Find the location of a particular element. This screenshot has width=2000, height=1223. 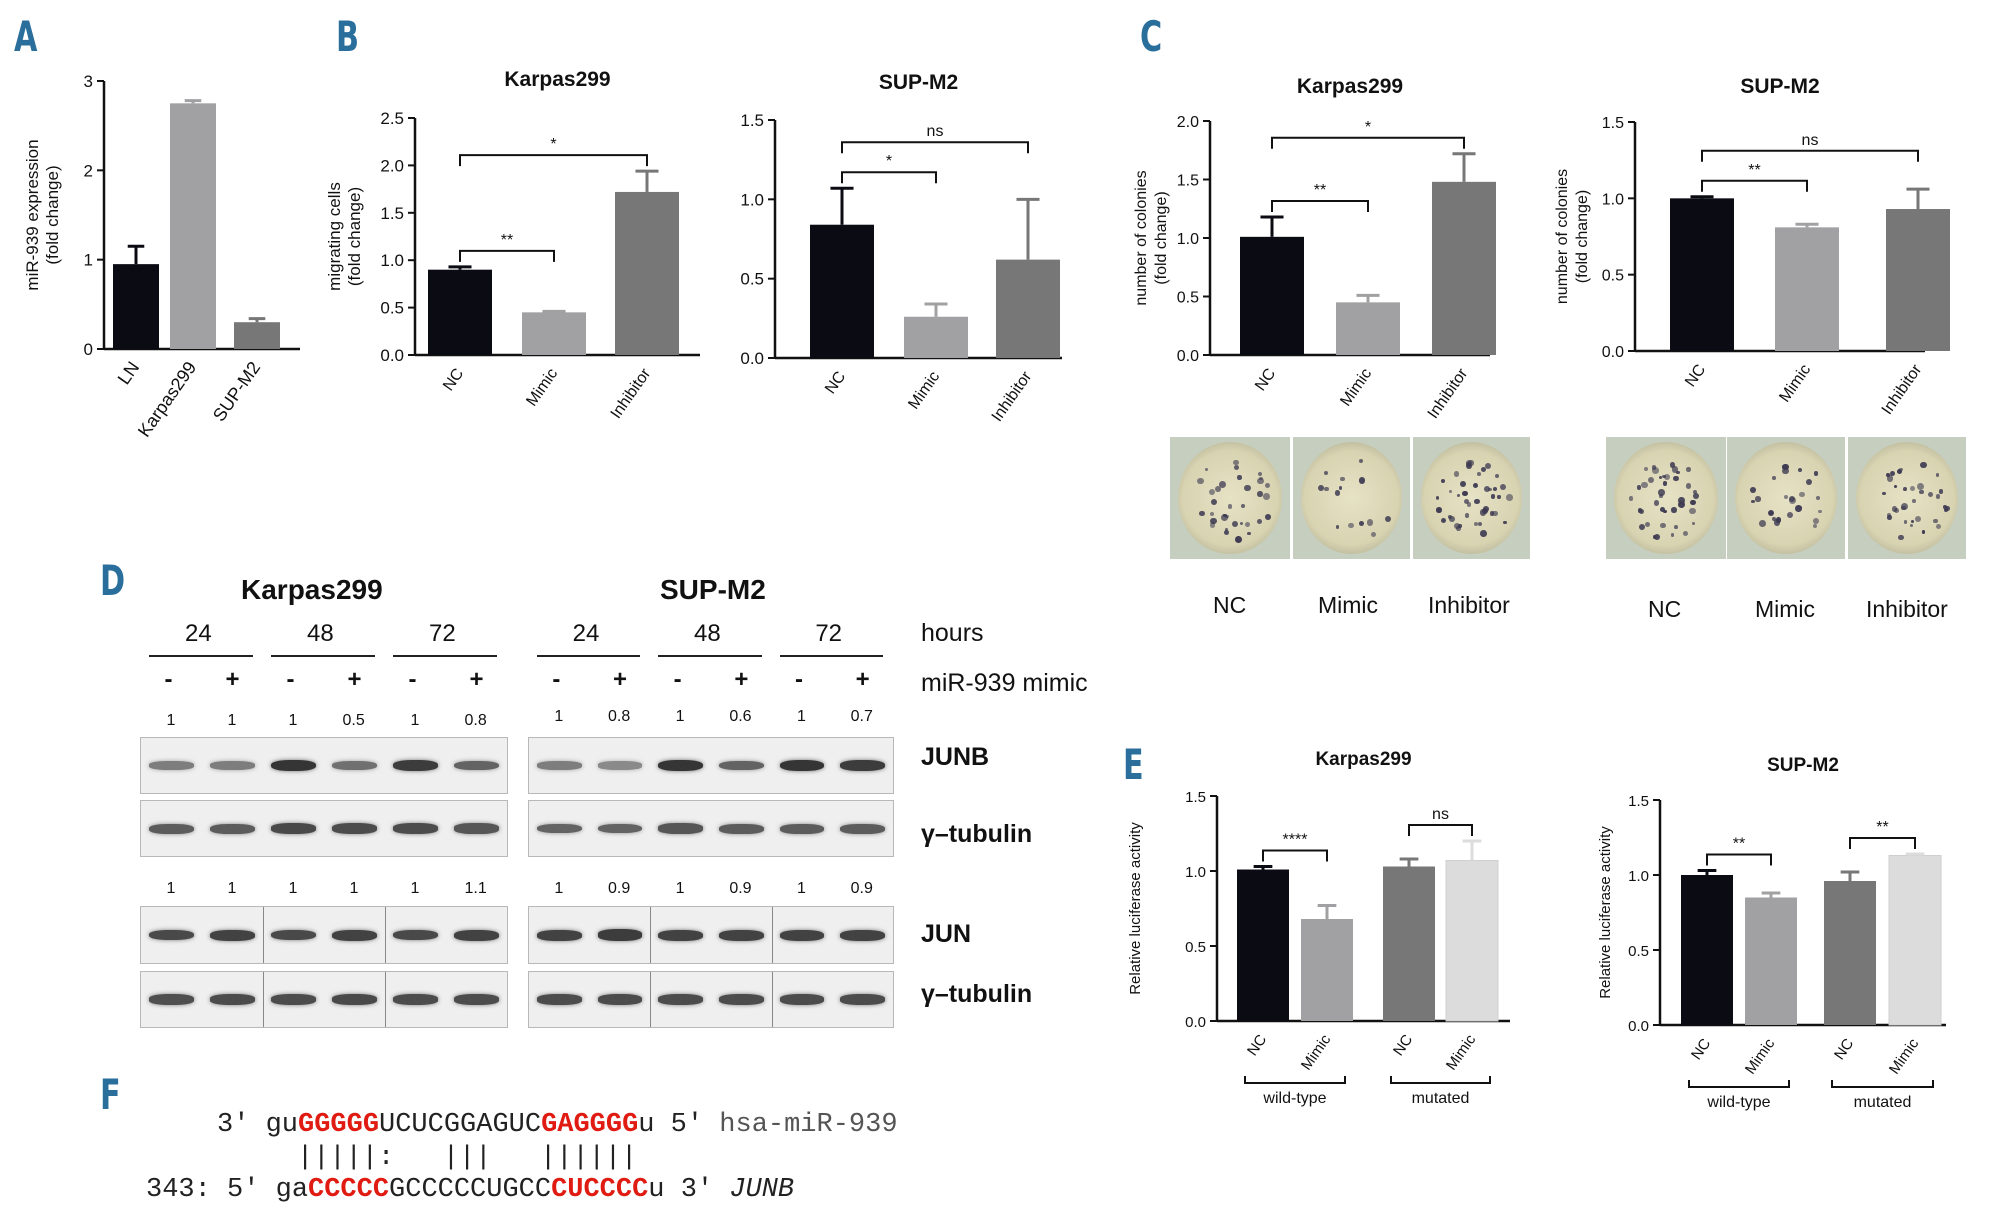

colony-label-mimic: Mimic is located at coordinates (1348, 605).